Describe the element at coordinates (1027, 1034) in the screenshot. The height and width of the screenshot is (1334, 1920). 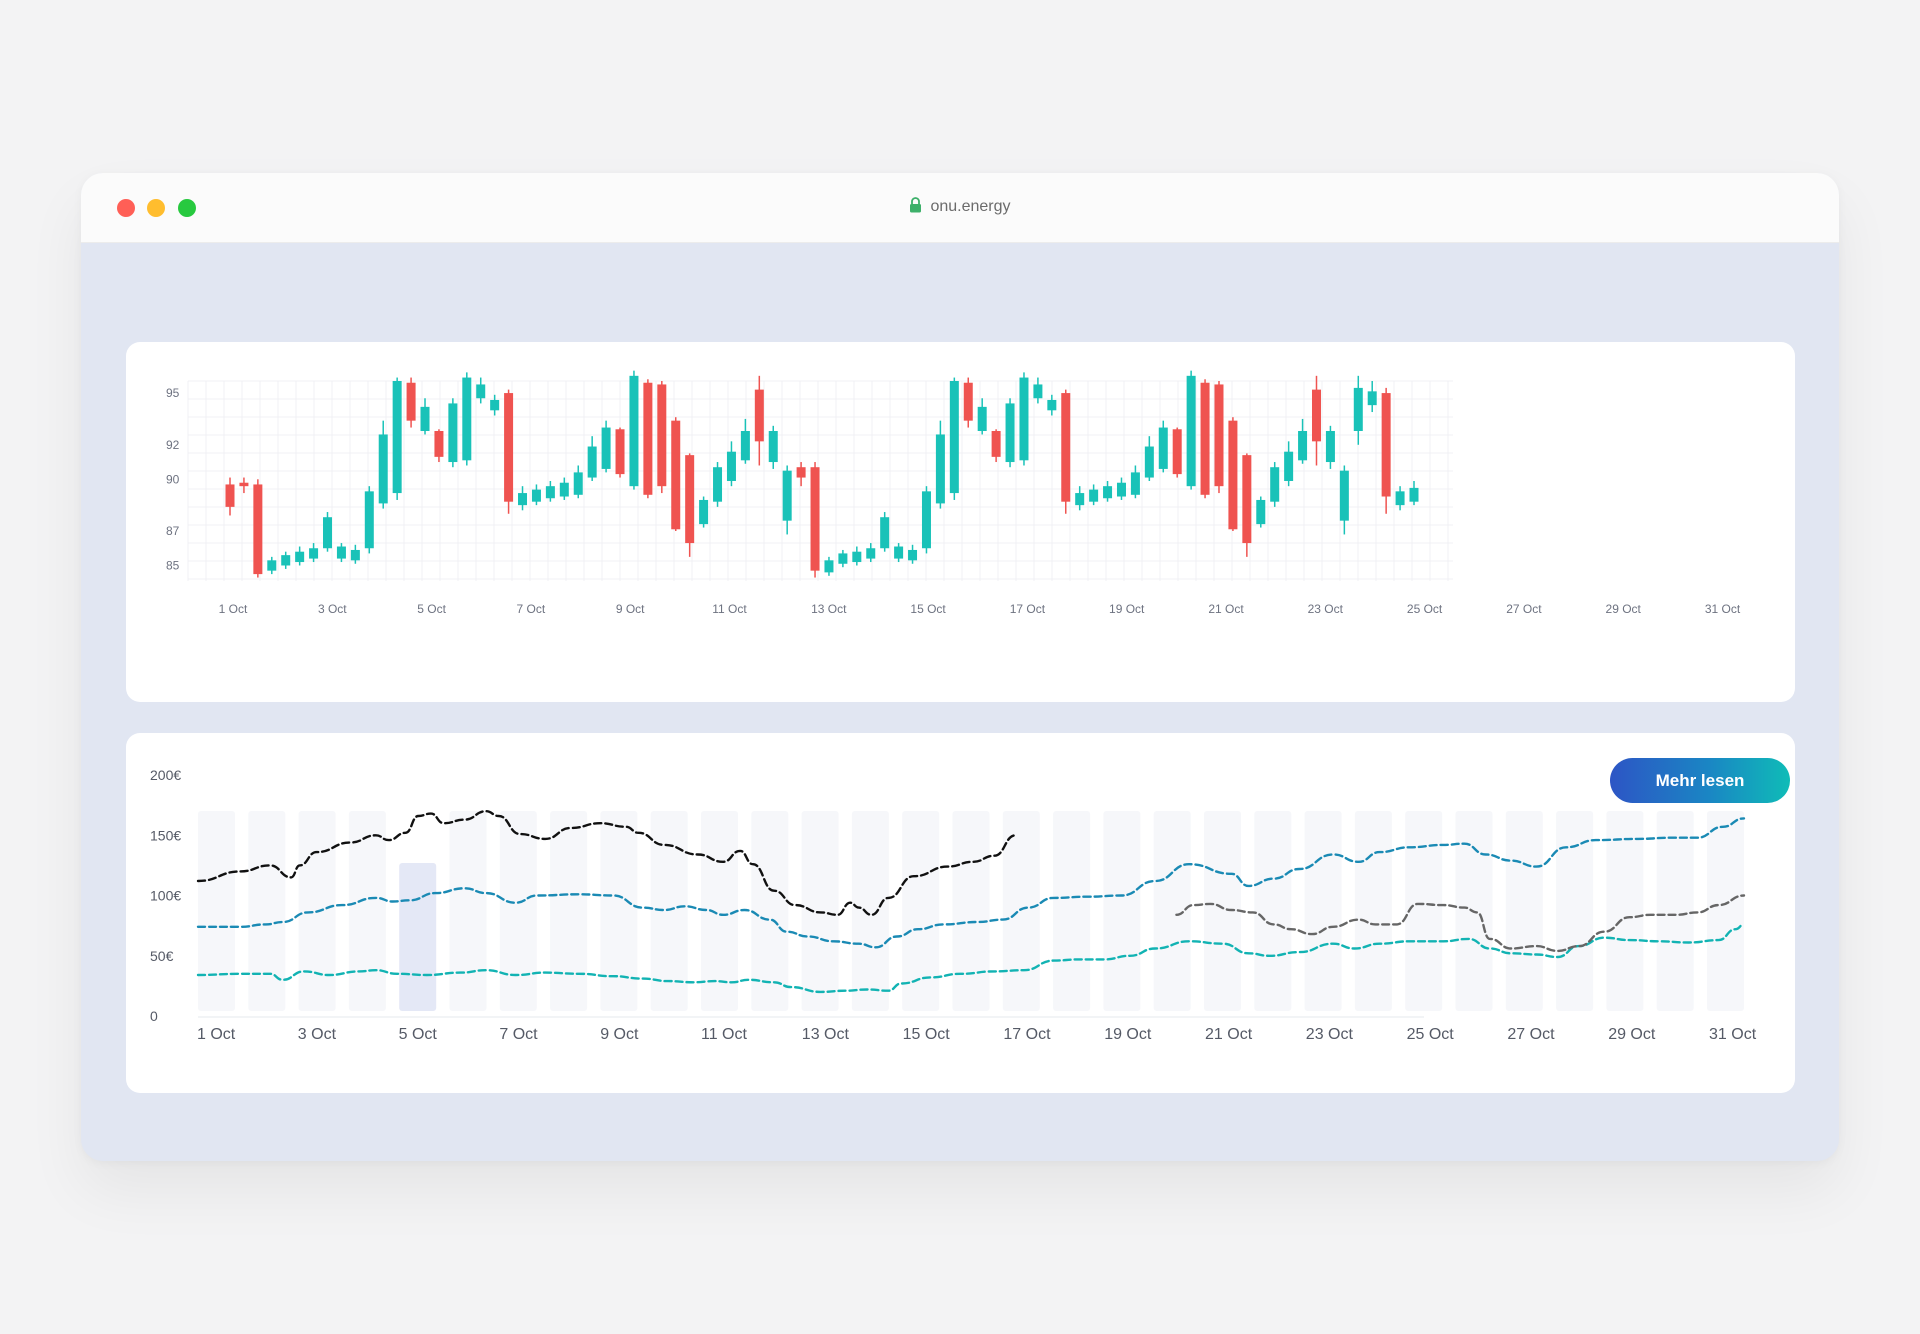
I see `x-tick-label: 17 Oct` at that location.